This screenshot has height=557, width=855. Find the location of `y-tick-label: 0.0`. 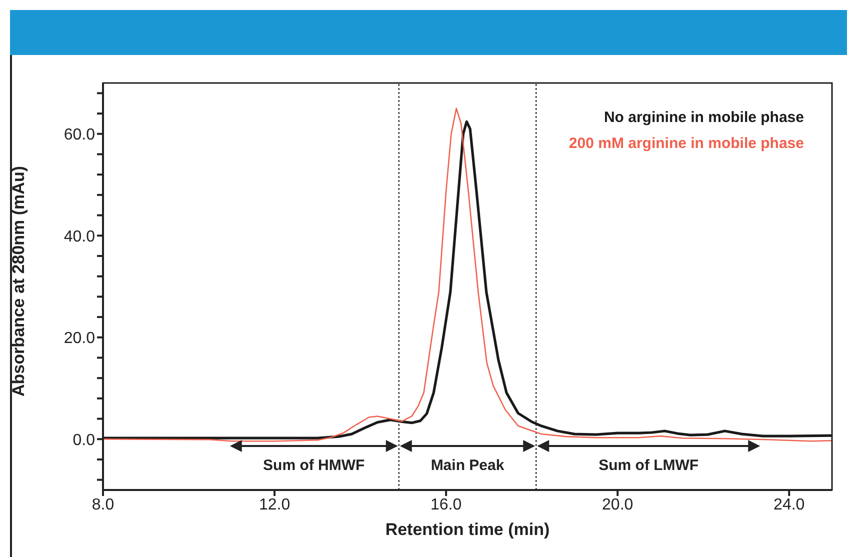

y-tick-label: 0.0 is located at coordinates (84, 440).